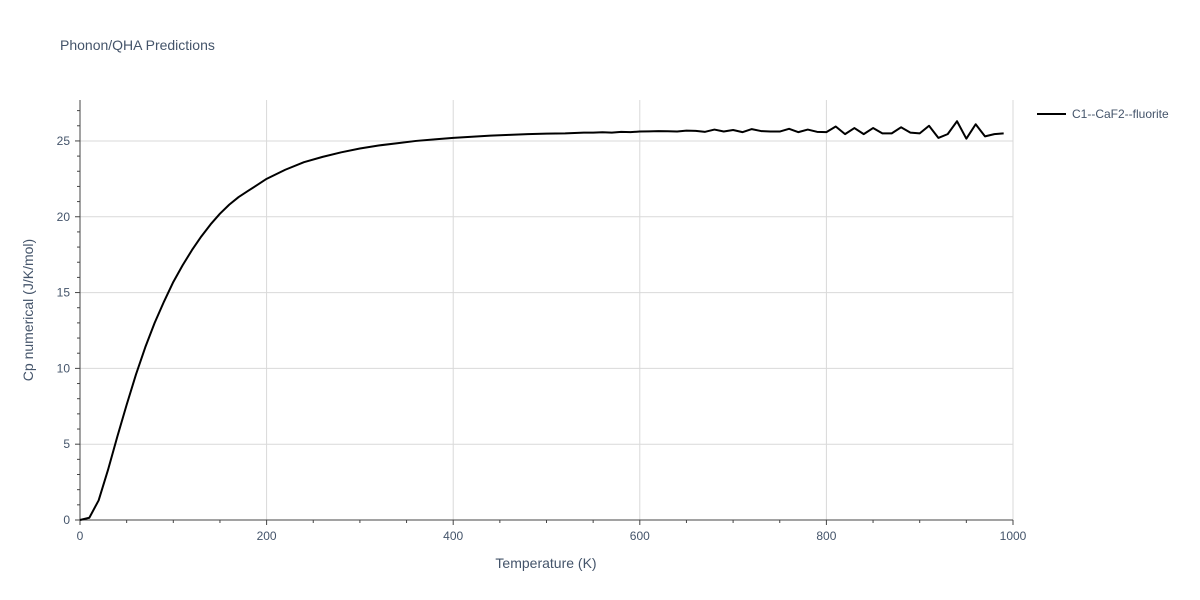 The image size is (1200, 600). What do you see at coordinates (1120, 114) in the screenshot?
I see `legend-label: C1--CaF2--fluorite` at bounding box center [1120, 114].